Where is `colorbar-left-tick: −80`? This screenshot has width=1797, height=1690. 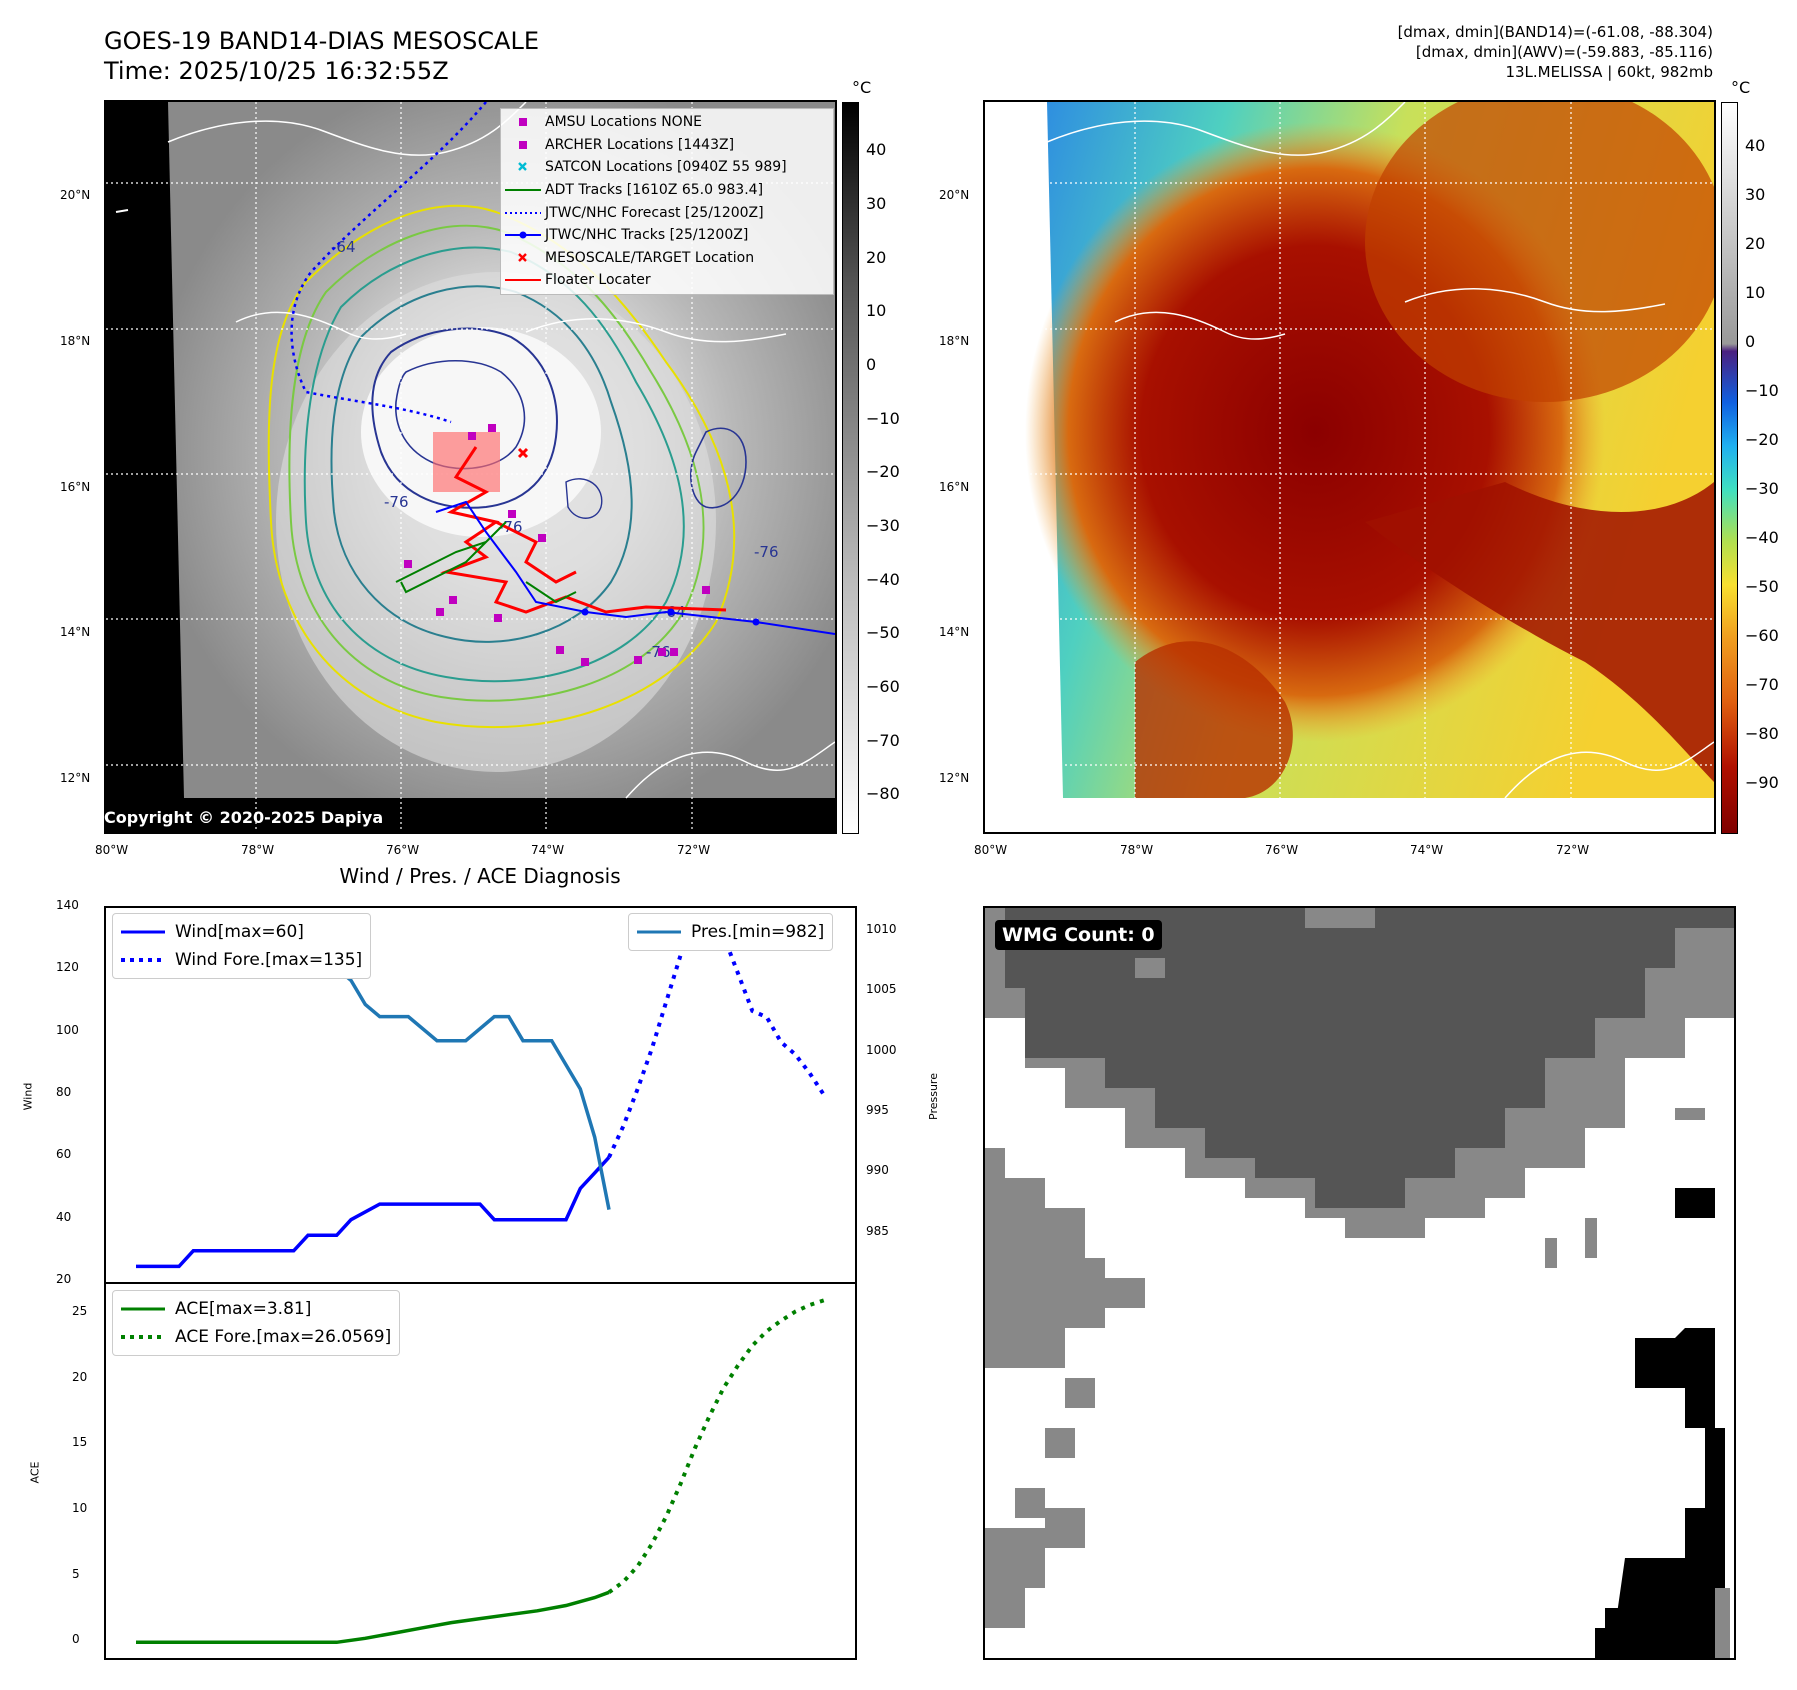
colorbar-left-tick: −80 is located at coordinates (883, 794).